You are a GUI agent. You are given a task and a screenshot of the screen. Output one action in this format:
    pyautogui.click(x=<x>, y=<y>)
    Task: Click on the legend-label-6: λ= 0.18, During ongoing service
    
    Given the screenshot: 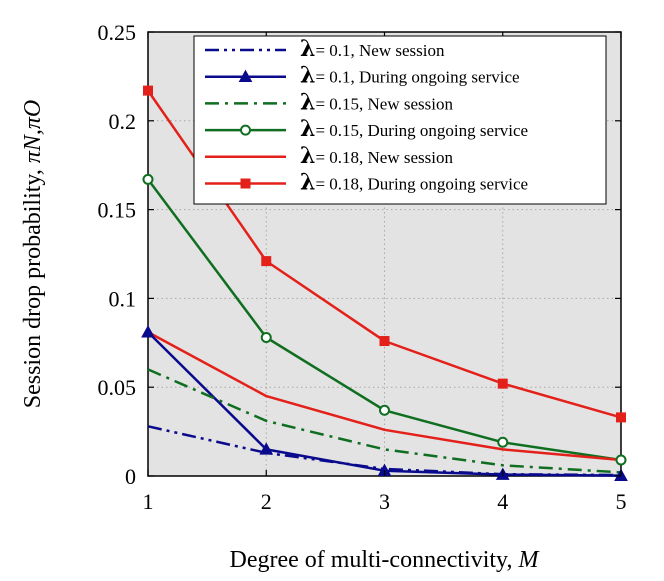 What is the action you would take?
    pyautogui.click(x=414, y=183)
    